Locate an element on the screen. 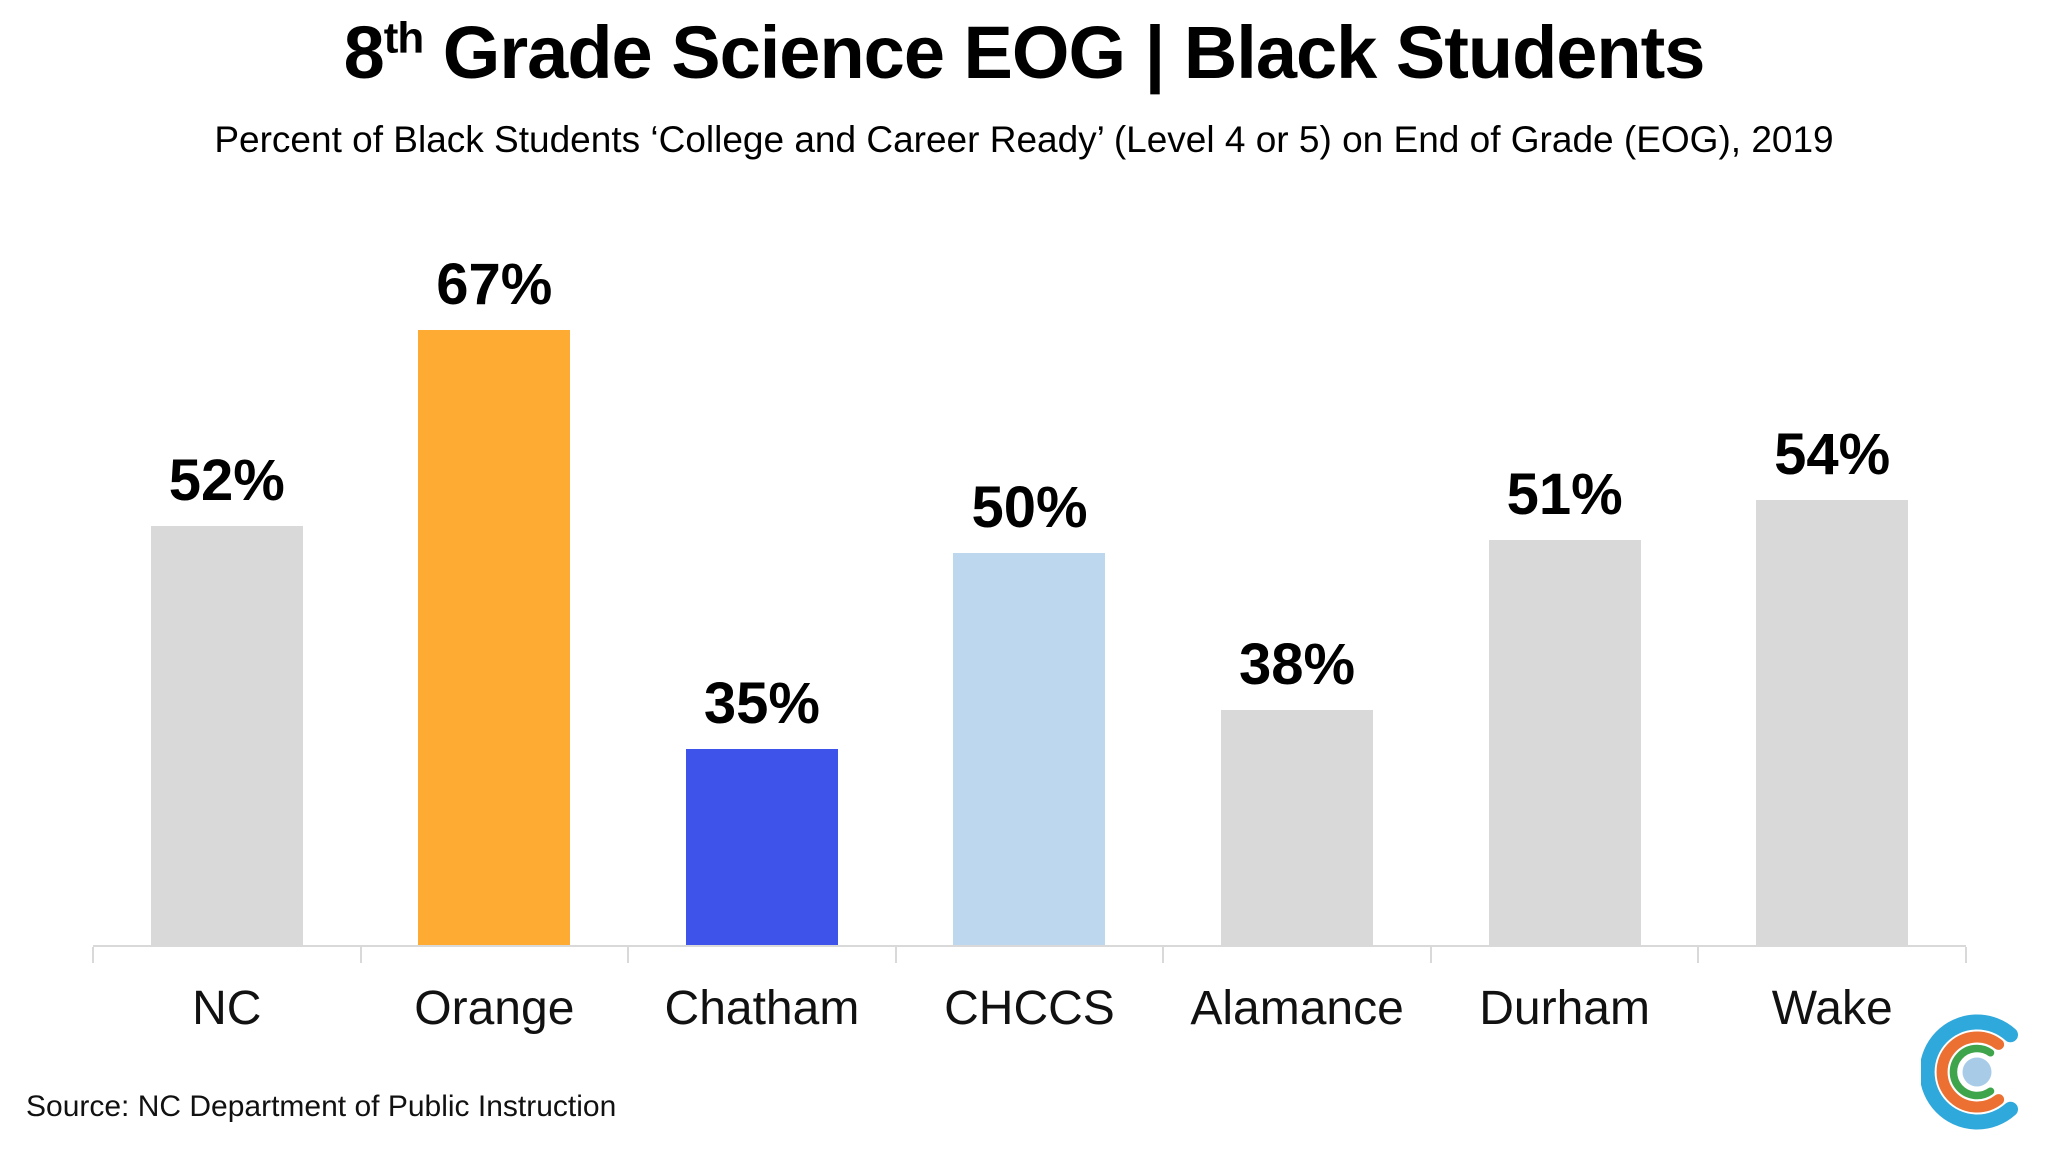  logo-center-dot is located at coordinates (1977, 1072).